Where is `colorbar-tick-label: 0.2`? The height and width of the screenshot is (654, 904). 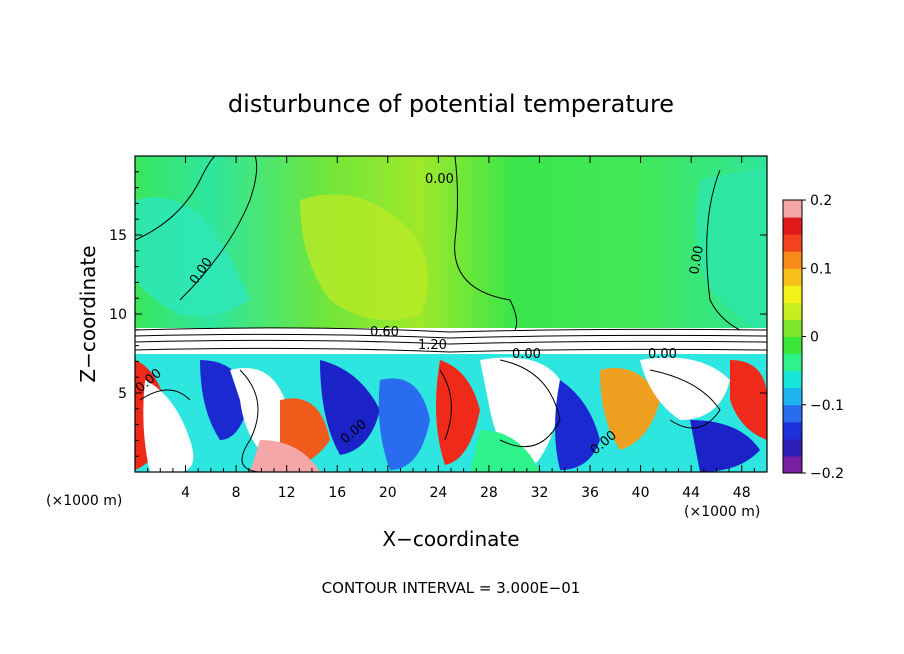
colorbar-tick-label: 0.2 is located at coordinates (821, 201).